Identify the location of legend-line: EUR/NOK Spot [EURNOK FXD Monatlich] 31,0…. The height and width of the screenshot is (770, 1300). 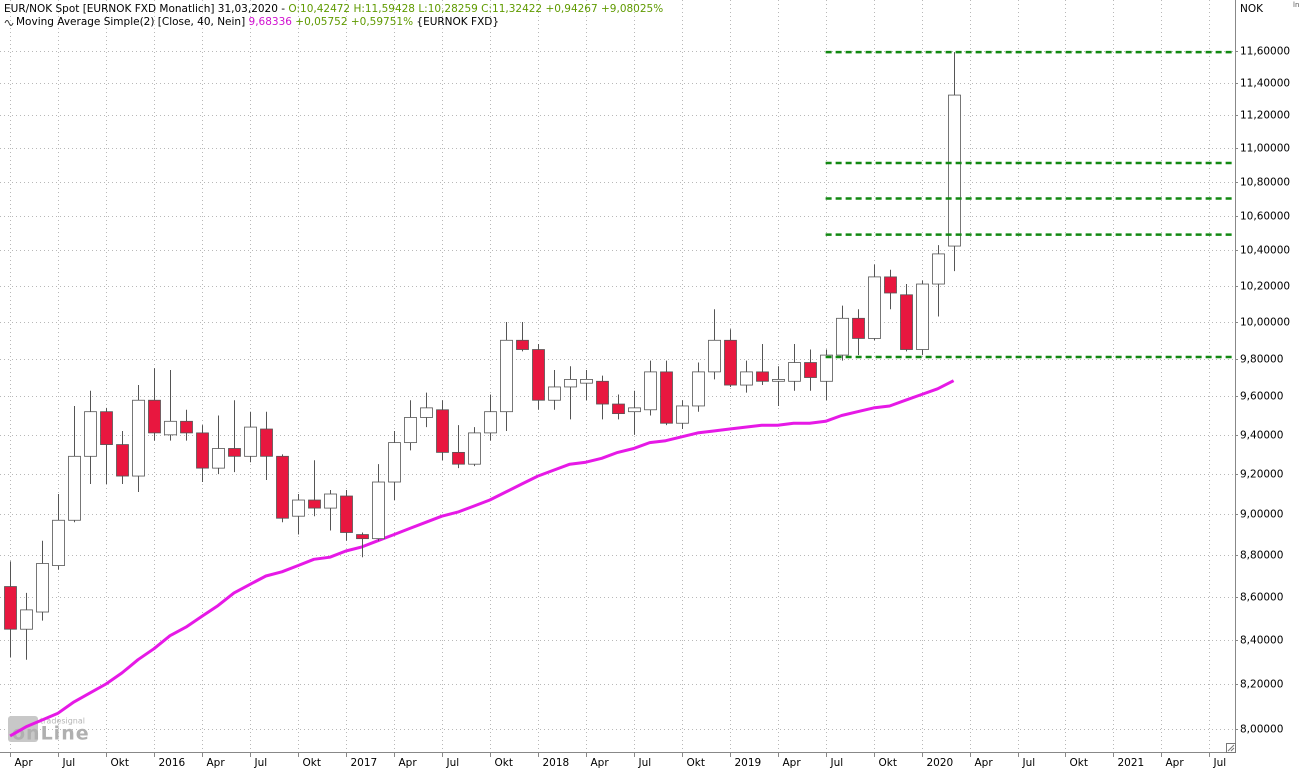
(333, 9).